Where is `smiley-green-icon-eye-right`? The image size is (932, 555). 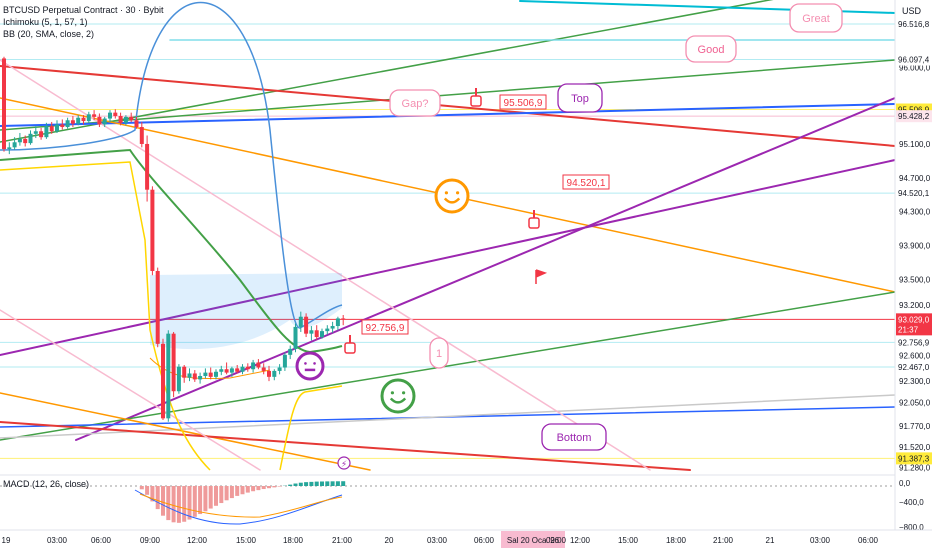 smiley-green-icon-eye-right is located at coordinates (403, 392).